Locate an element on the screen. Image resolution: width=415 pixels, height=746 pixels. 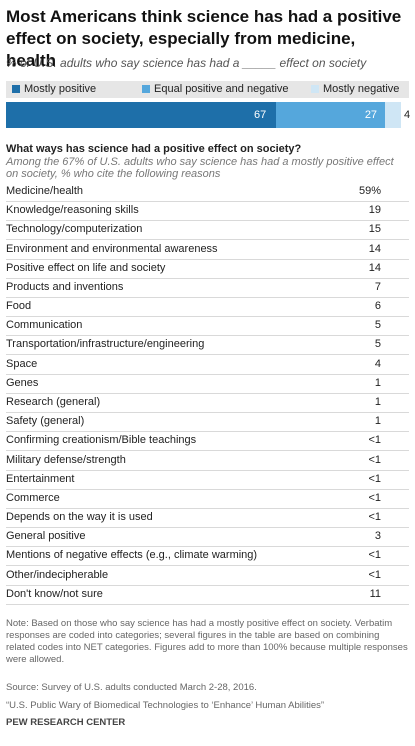
legend-swatch-equal is located at coordinates (146, 89).